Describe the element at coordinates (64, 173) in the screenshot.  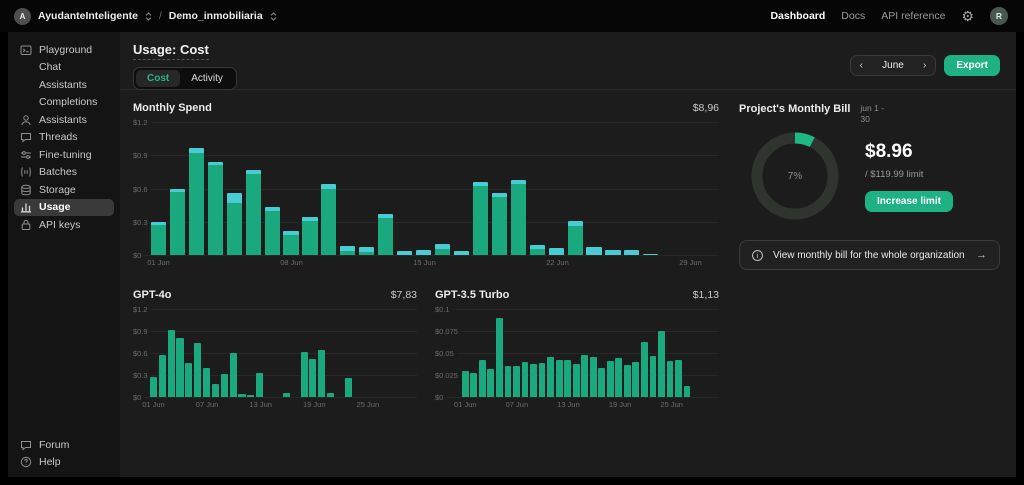
I see `sidebar-item-batches: Batches` at that location.